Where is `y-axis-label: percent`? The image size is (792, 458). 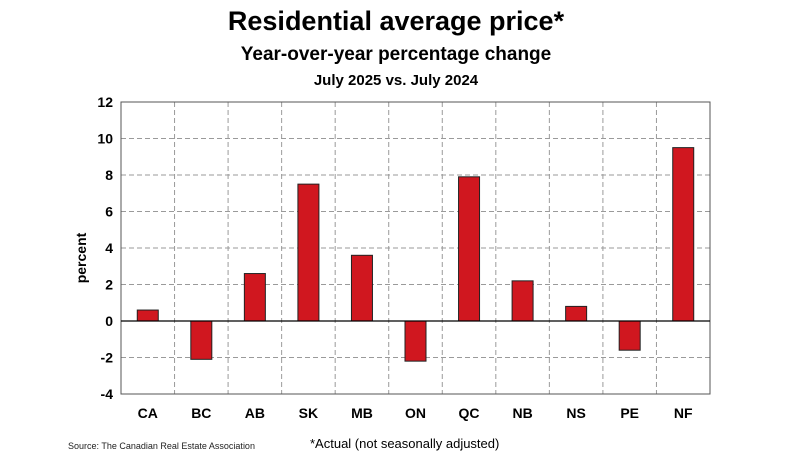 y-axis-label: percent is located at coordinates (81, 257).